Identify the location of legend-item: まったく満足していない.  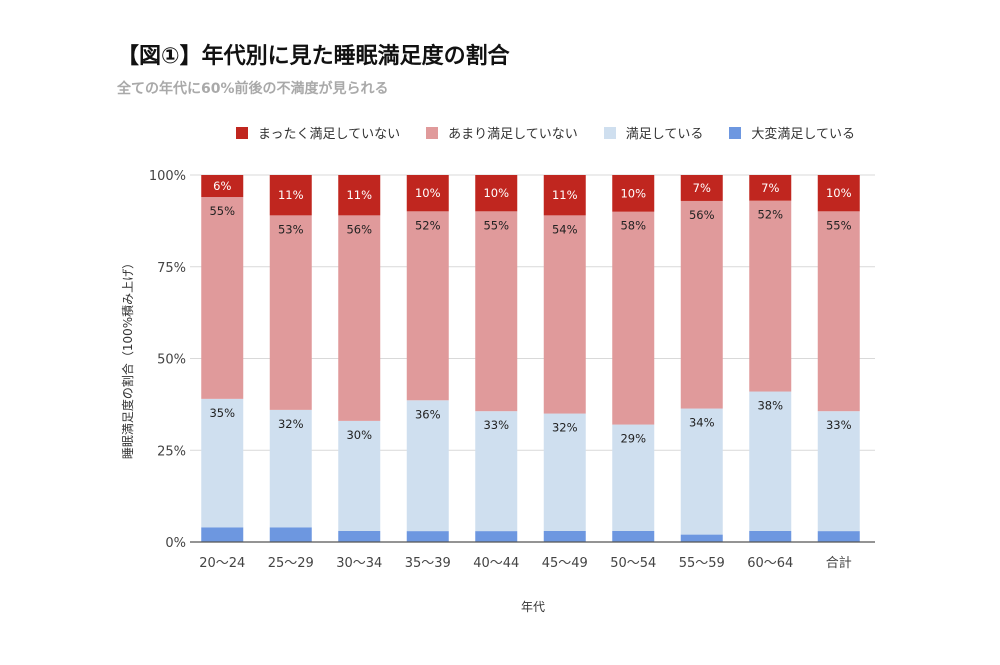
(318, 132).